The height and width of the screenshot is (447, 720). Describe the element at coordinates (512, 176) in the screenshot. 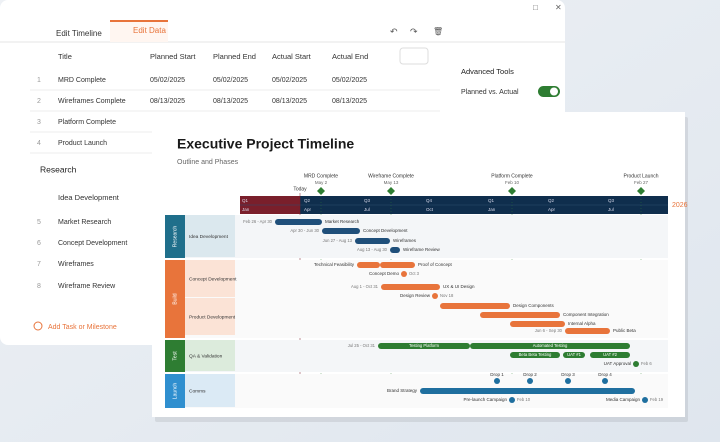

I see `milestone-label: Platform Complete` at that location.